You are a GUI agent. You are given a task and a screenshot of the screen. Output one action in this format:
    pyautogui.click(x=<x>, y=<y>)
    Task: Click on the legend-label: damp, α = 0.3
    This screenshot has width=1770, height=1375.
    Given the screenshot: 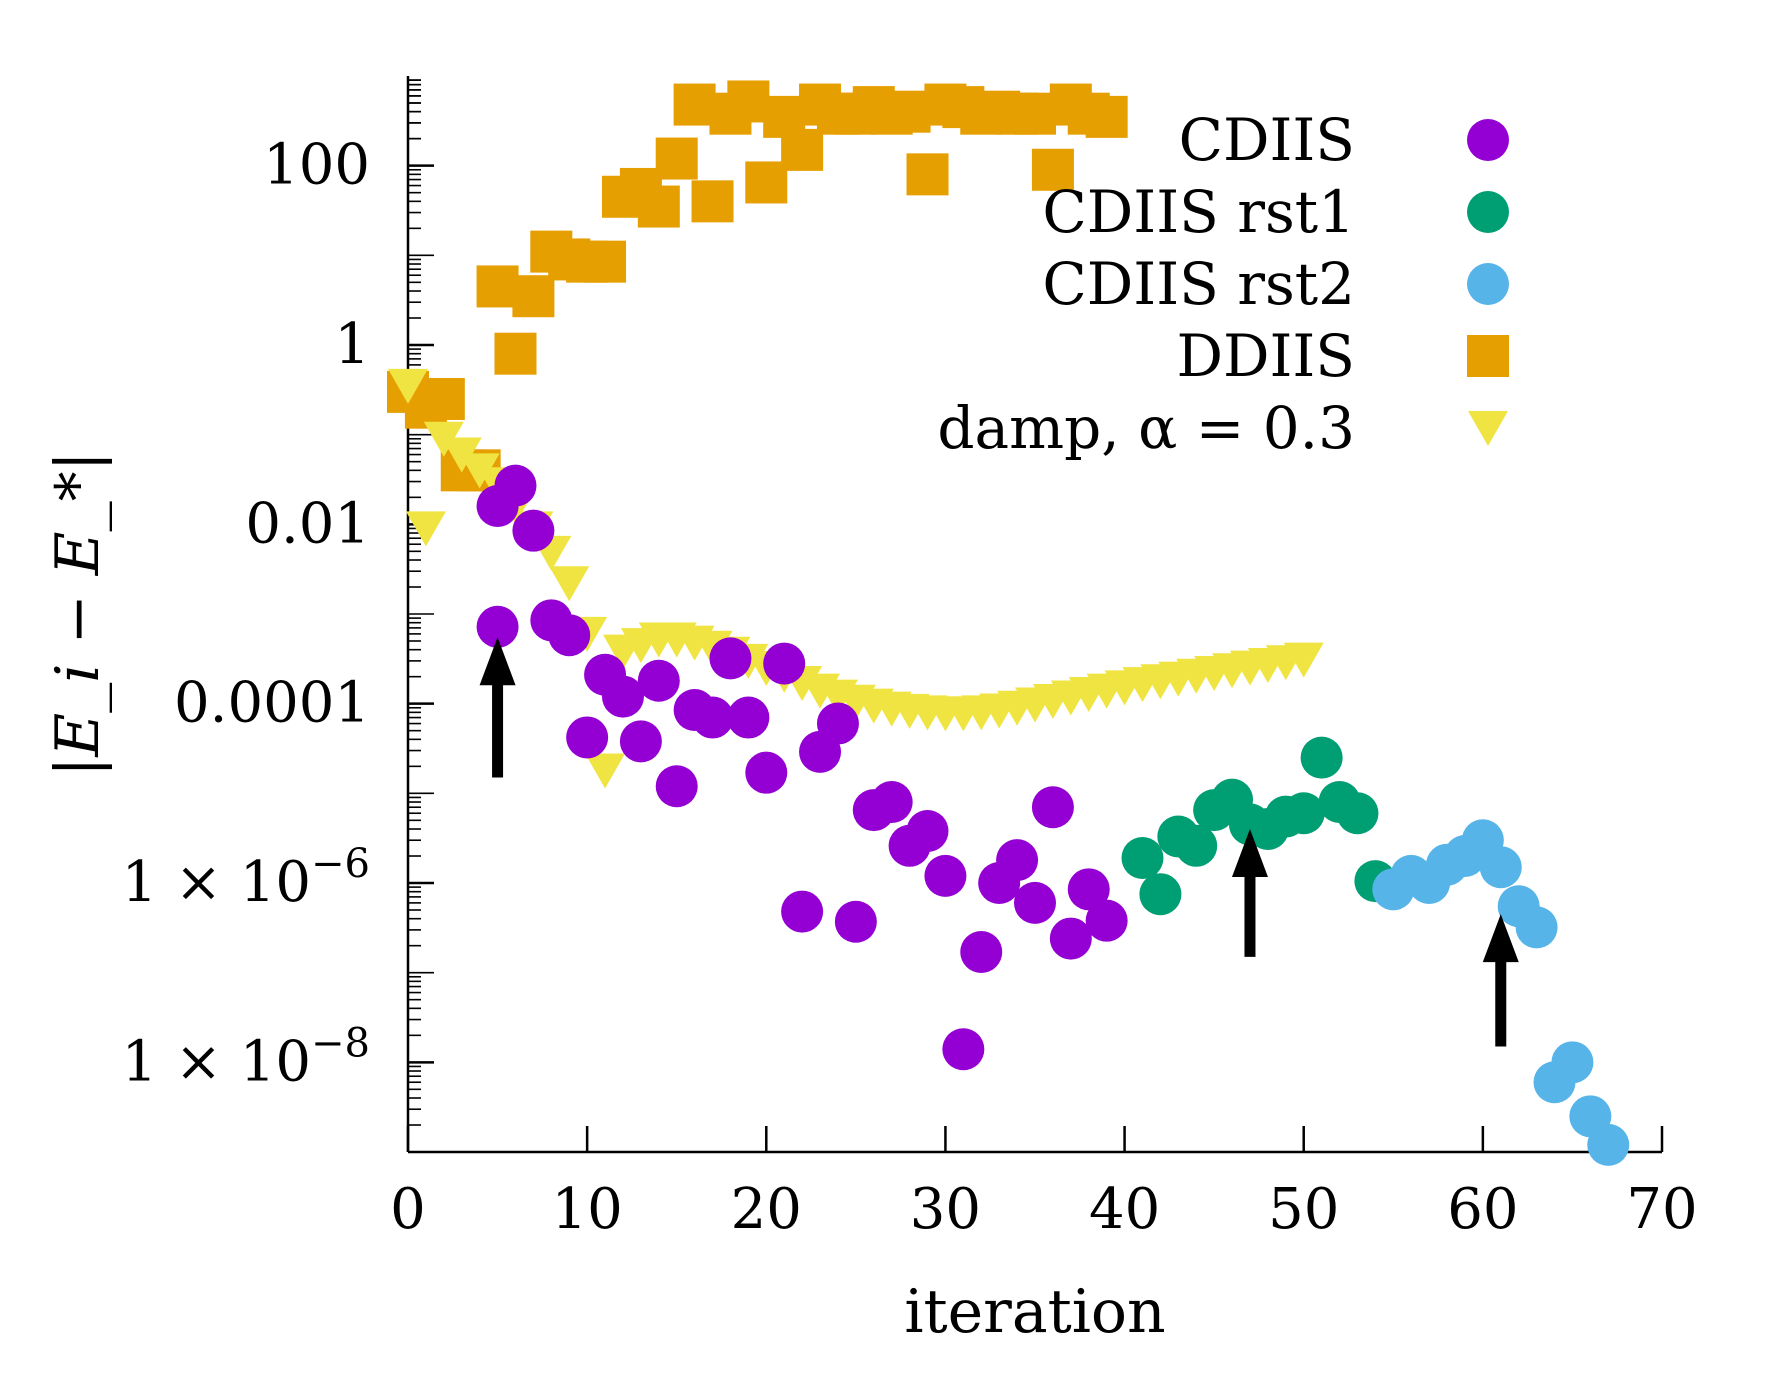 What is the action you would take?
    pyautogui.click(x=1146, y=428)
    